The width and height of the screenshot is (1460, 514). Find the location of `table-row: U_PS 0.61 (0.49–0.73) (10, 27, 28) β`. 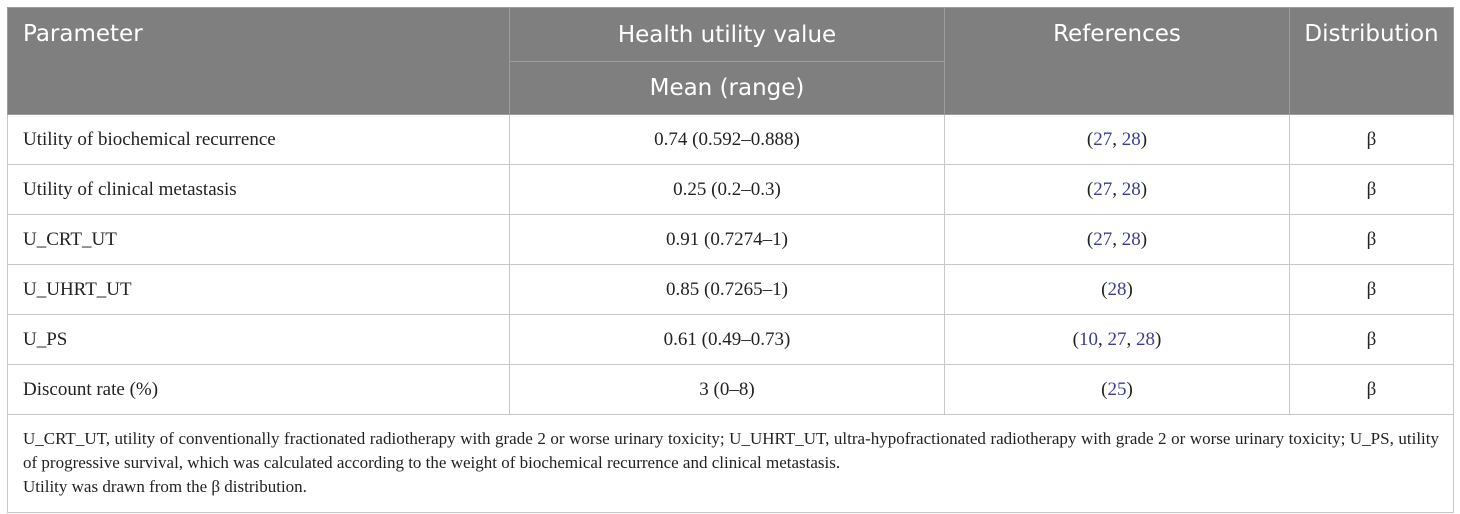

table-row: U_PS 0.61 (0.49–0.73) (10, 27, 28) β is located at coordinates (730, 339).